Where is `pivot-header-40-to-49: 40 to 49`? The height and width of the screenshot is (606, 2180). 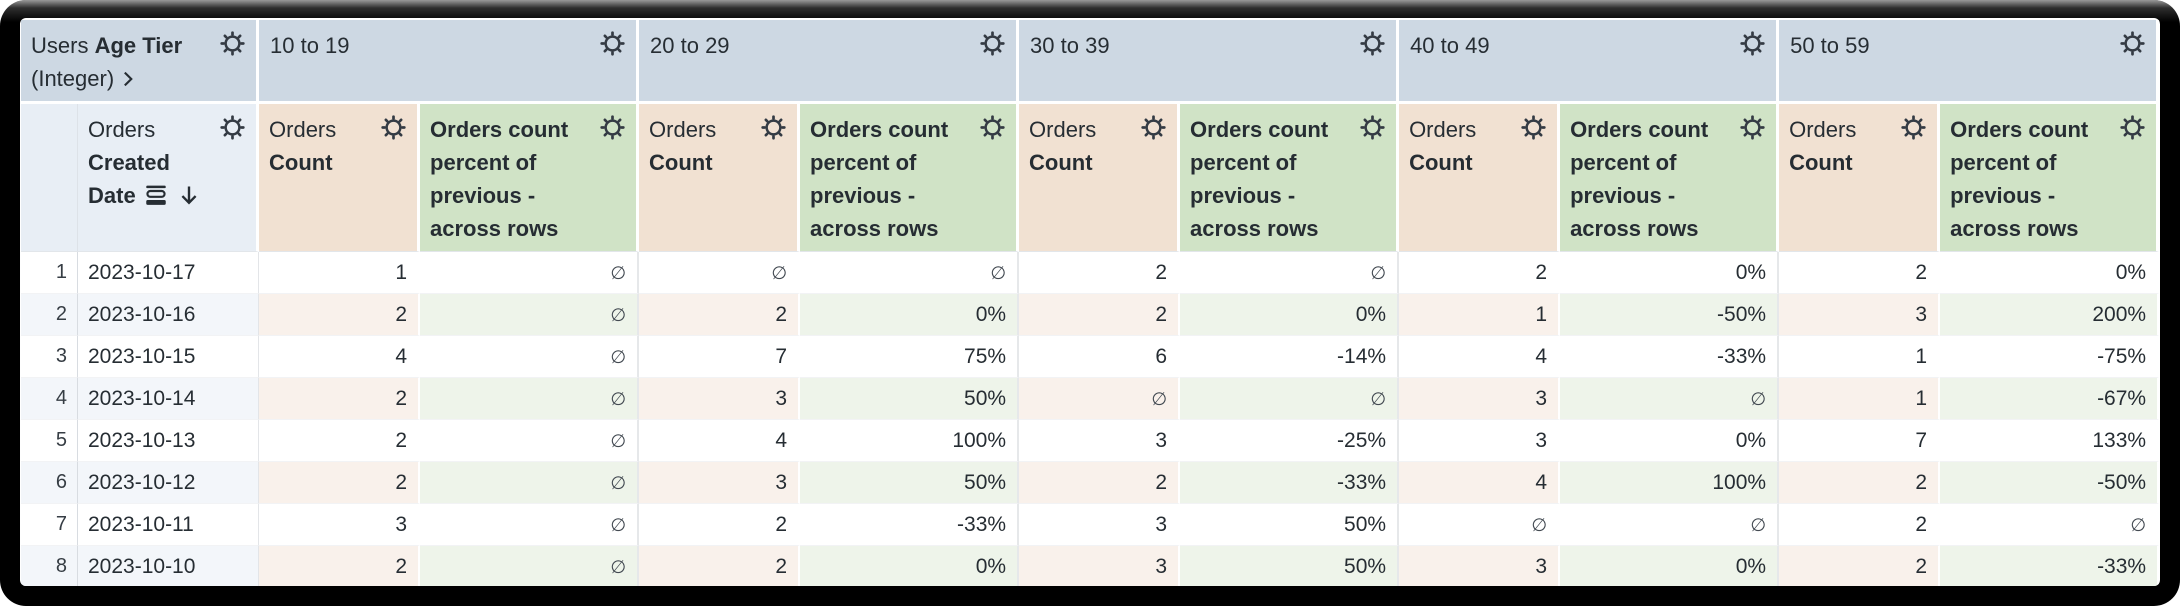 pivot-header-40-to-49: 40 to 49 is located at coordinates (1589, 62).